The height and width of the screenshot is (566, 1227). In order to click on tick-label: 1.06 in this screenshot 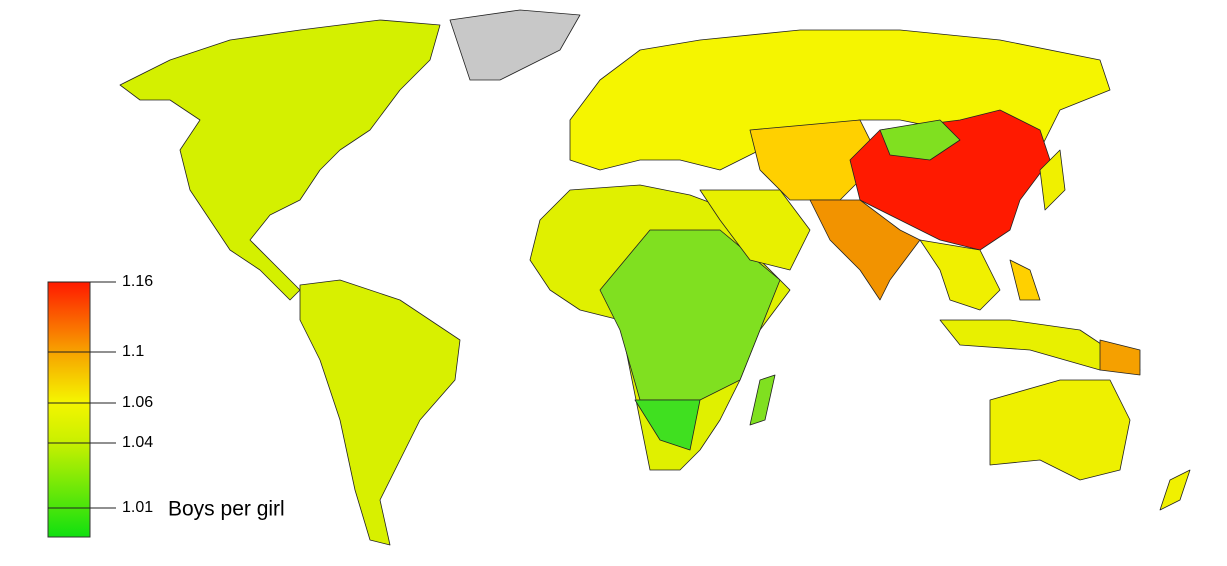, I will do `click(137, 402)`.